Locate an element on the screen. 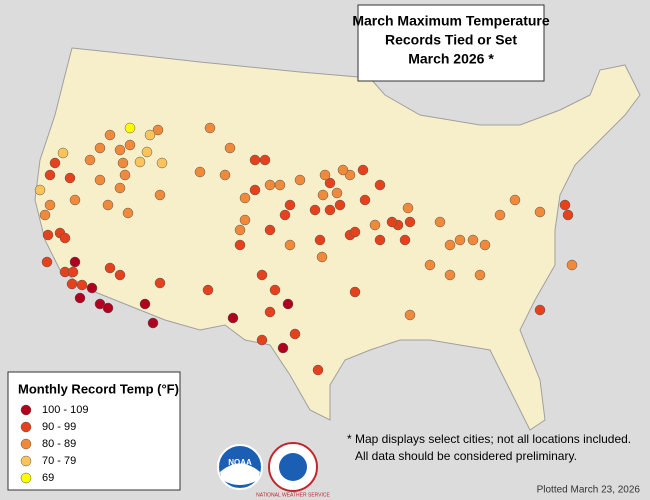  legend-label: 70 - 79 is located at coordinates (59, 461).